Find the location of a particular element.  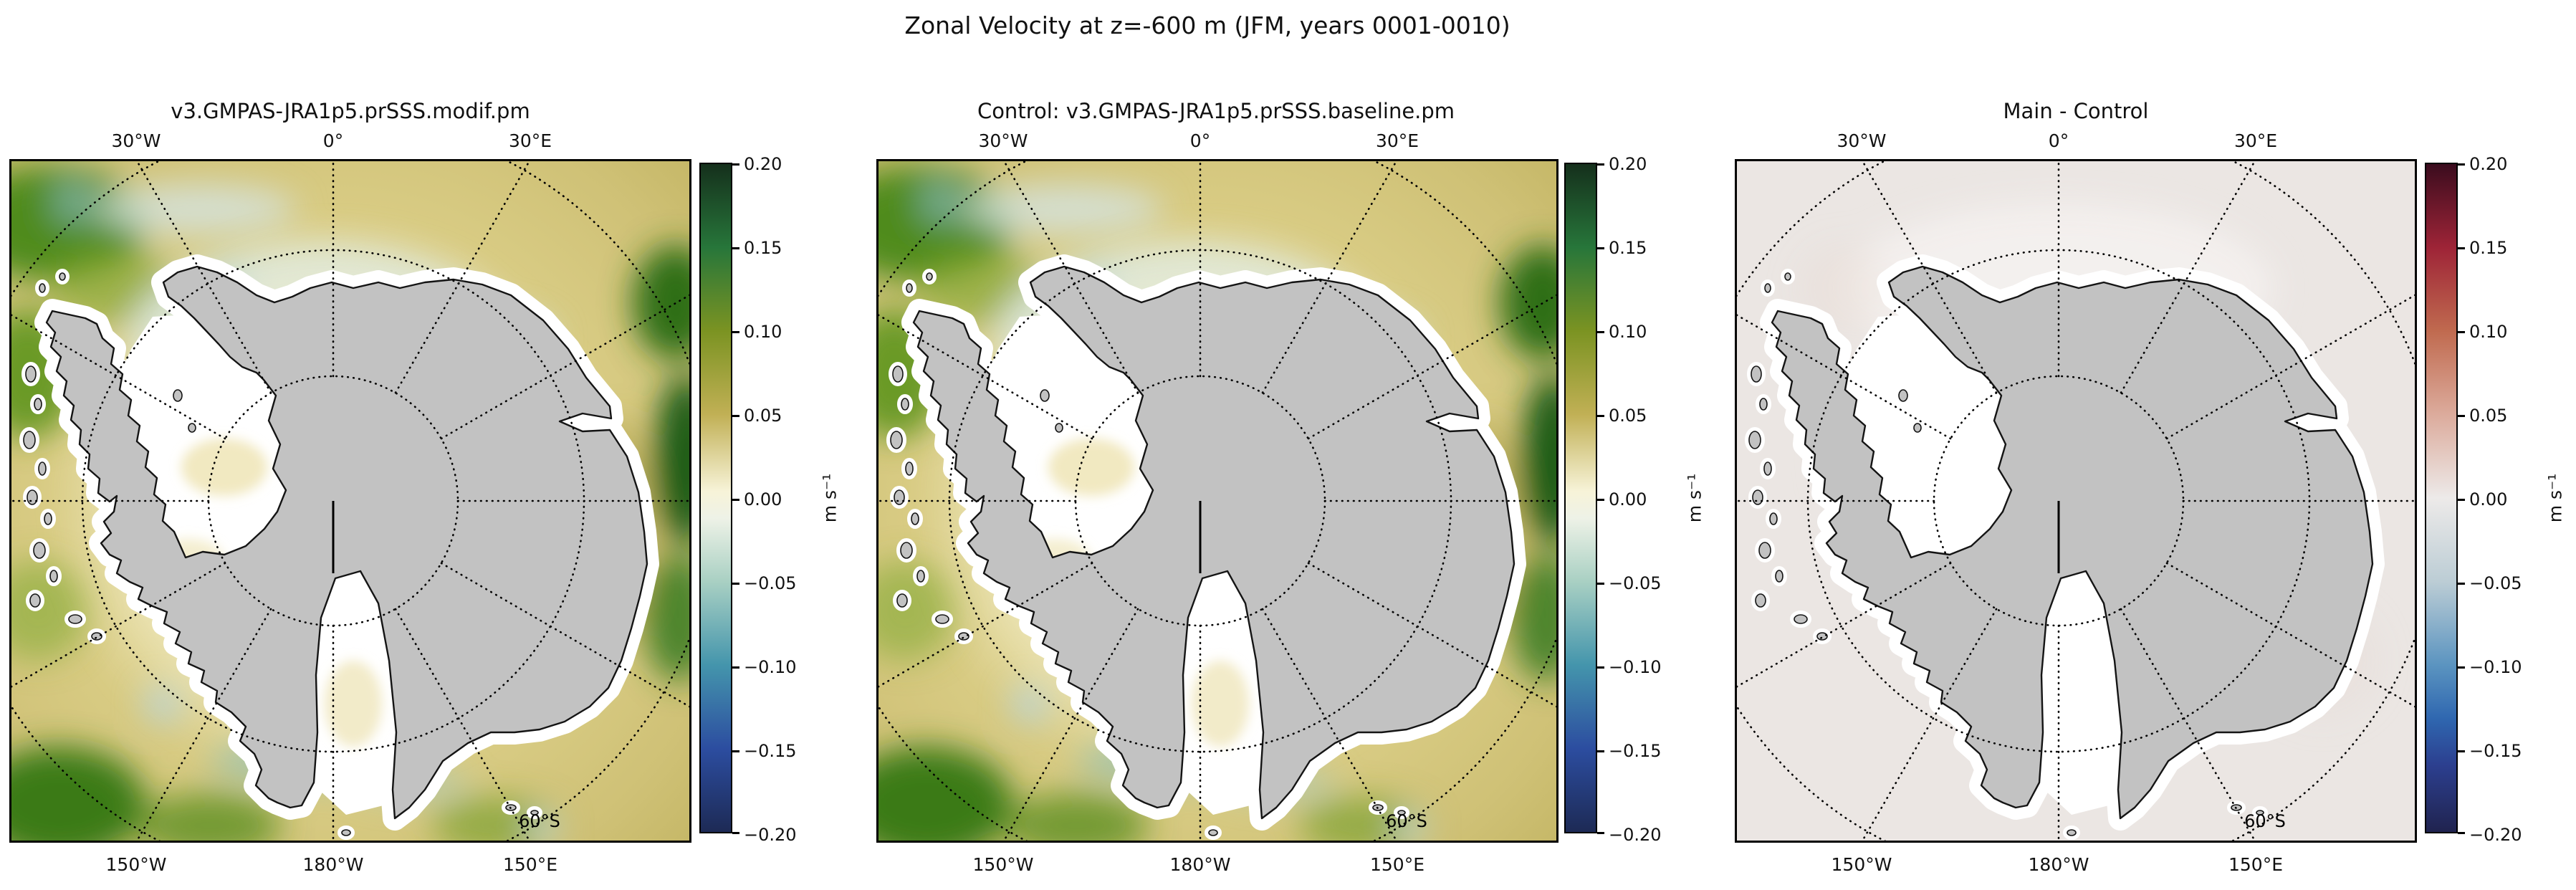

panel-2-lon-30e: 30°E is located at coordinates (1397, 140).